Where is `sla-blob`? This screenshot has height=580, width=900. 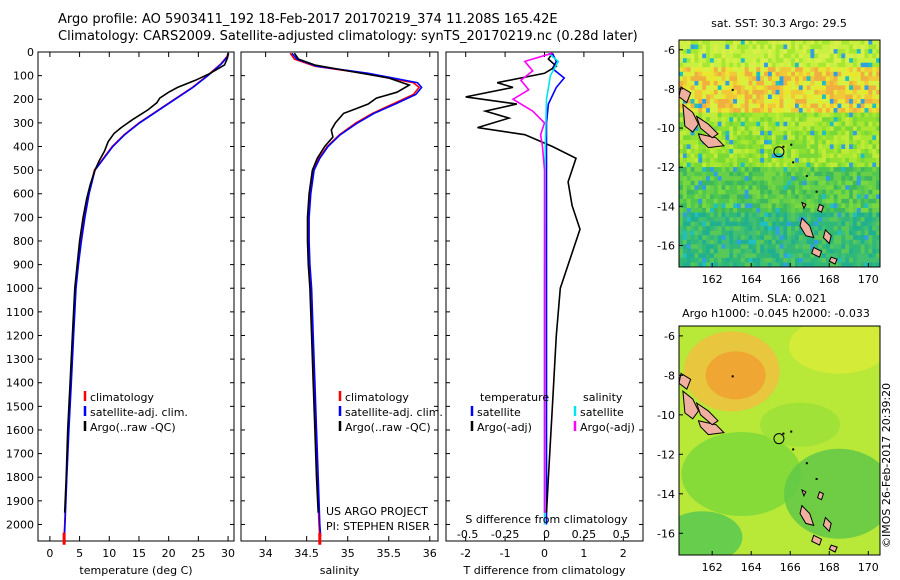 sla-blob is located at coordinates (832, 493).